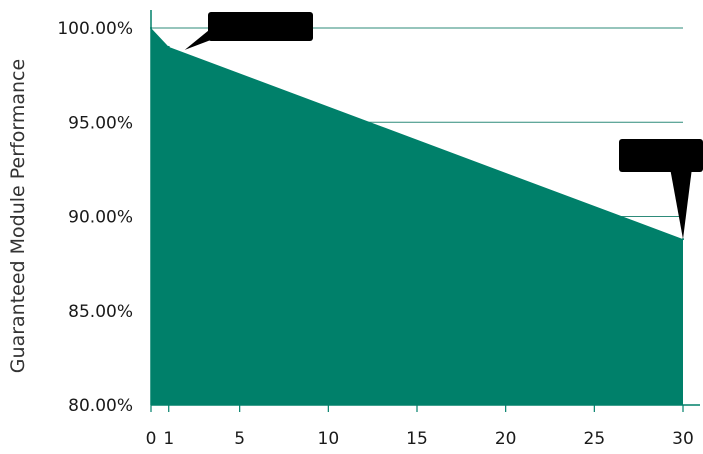  I want to click on y-tick-label: 85.00%, so click(100, 312).